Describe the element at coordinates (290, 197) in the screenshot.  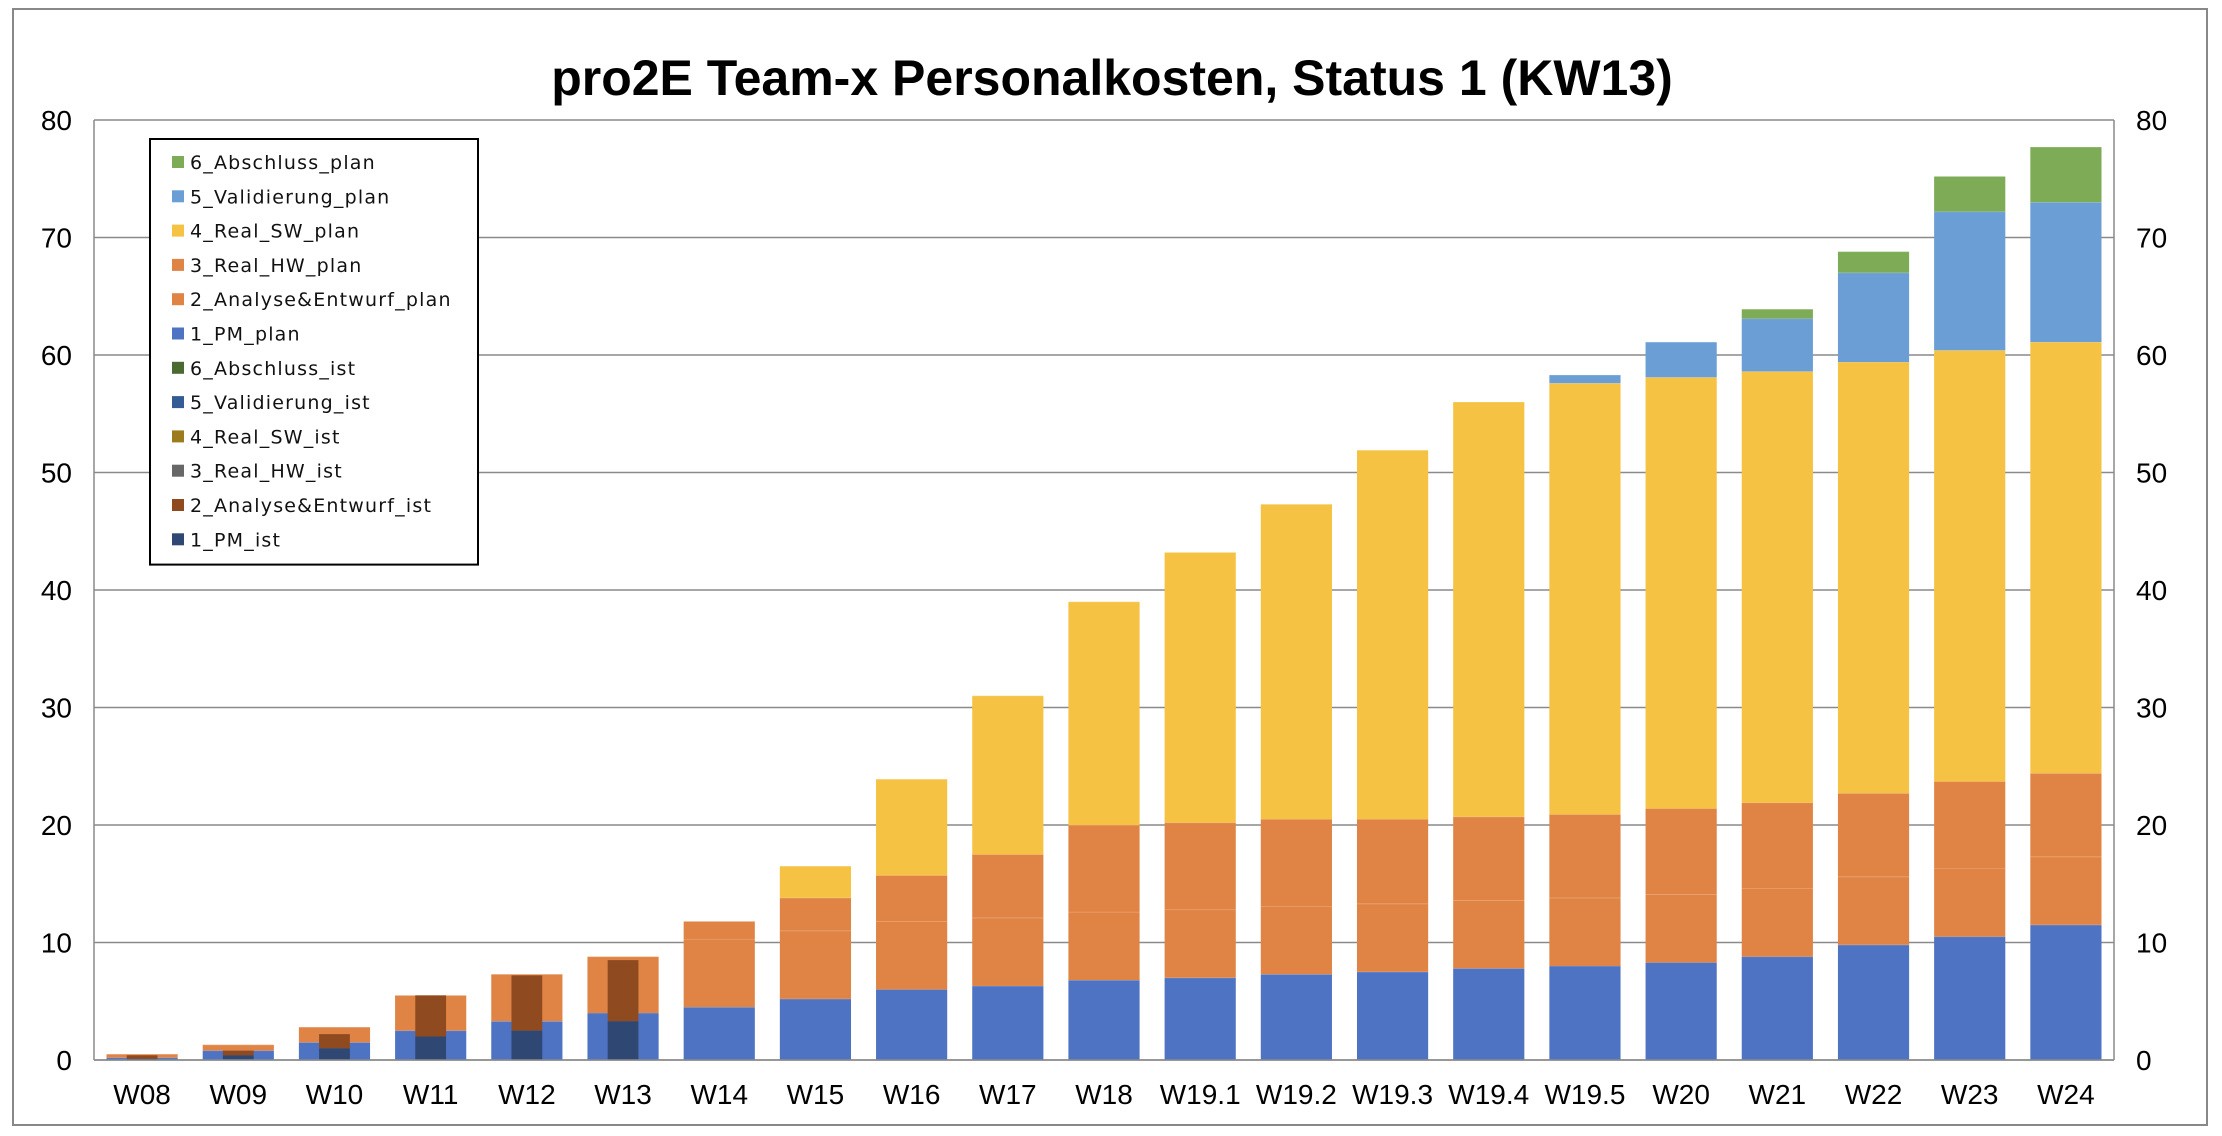
I see `legend-entry: 5_Validierung_plan` at that location.